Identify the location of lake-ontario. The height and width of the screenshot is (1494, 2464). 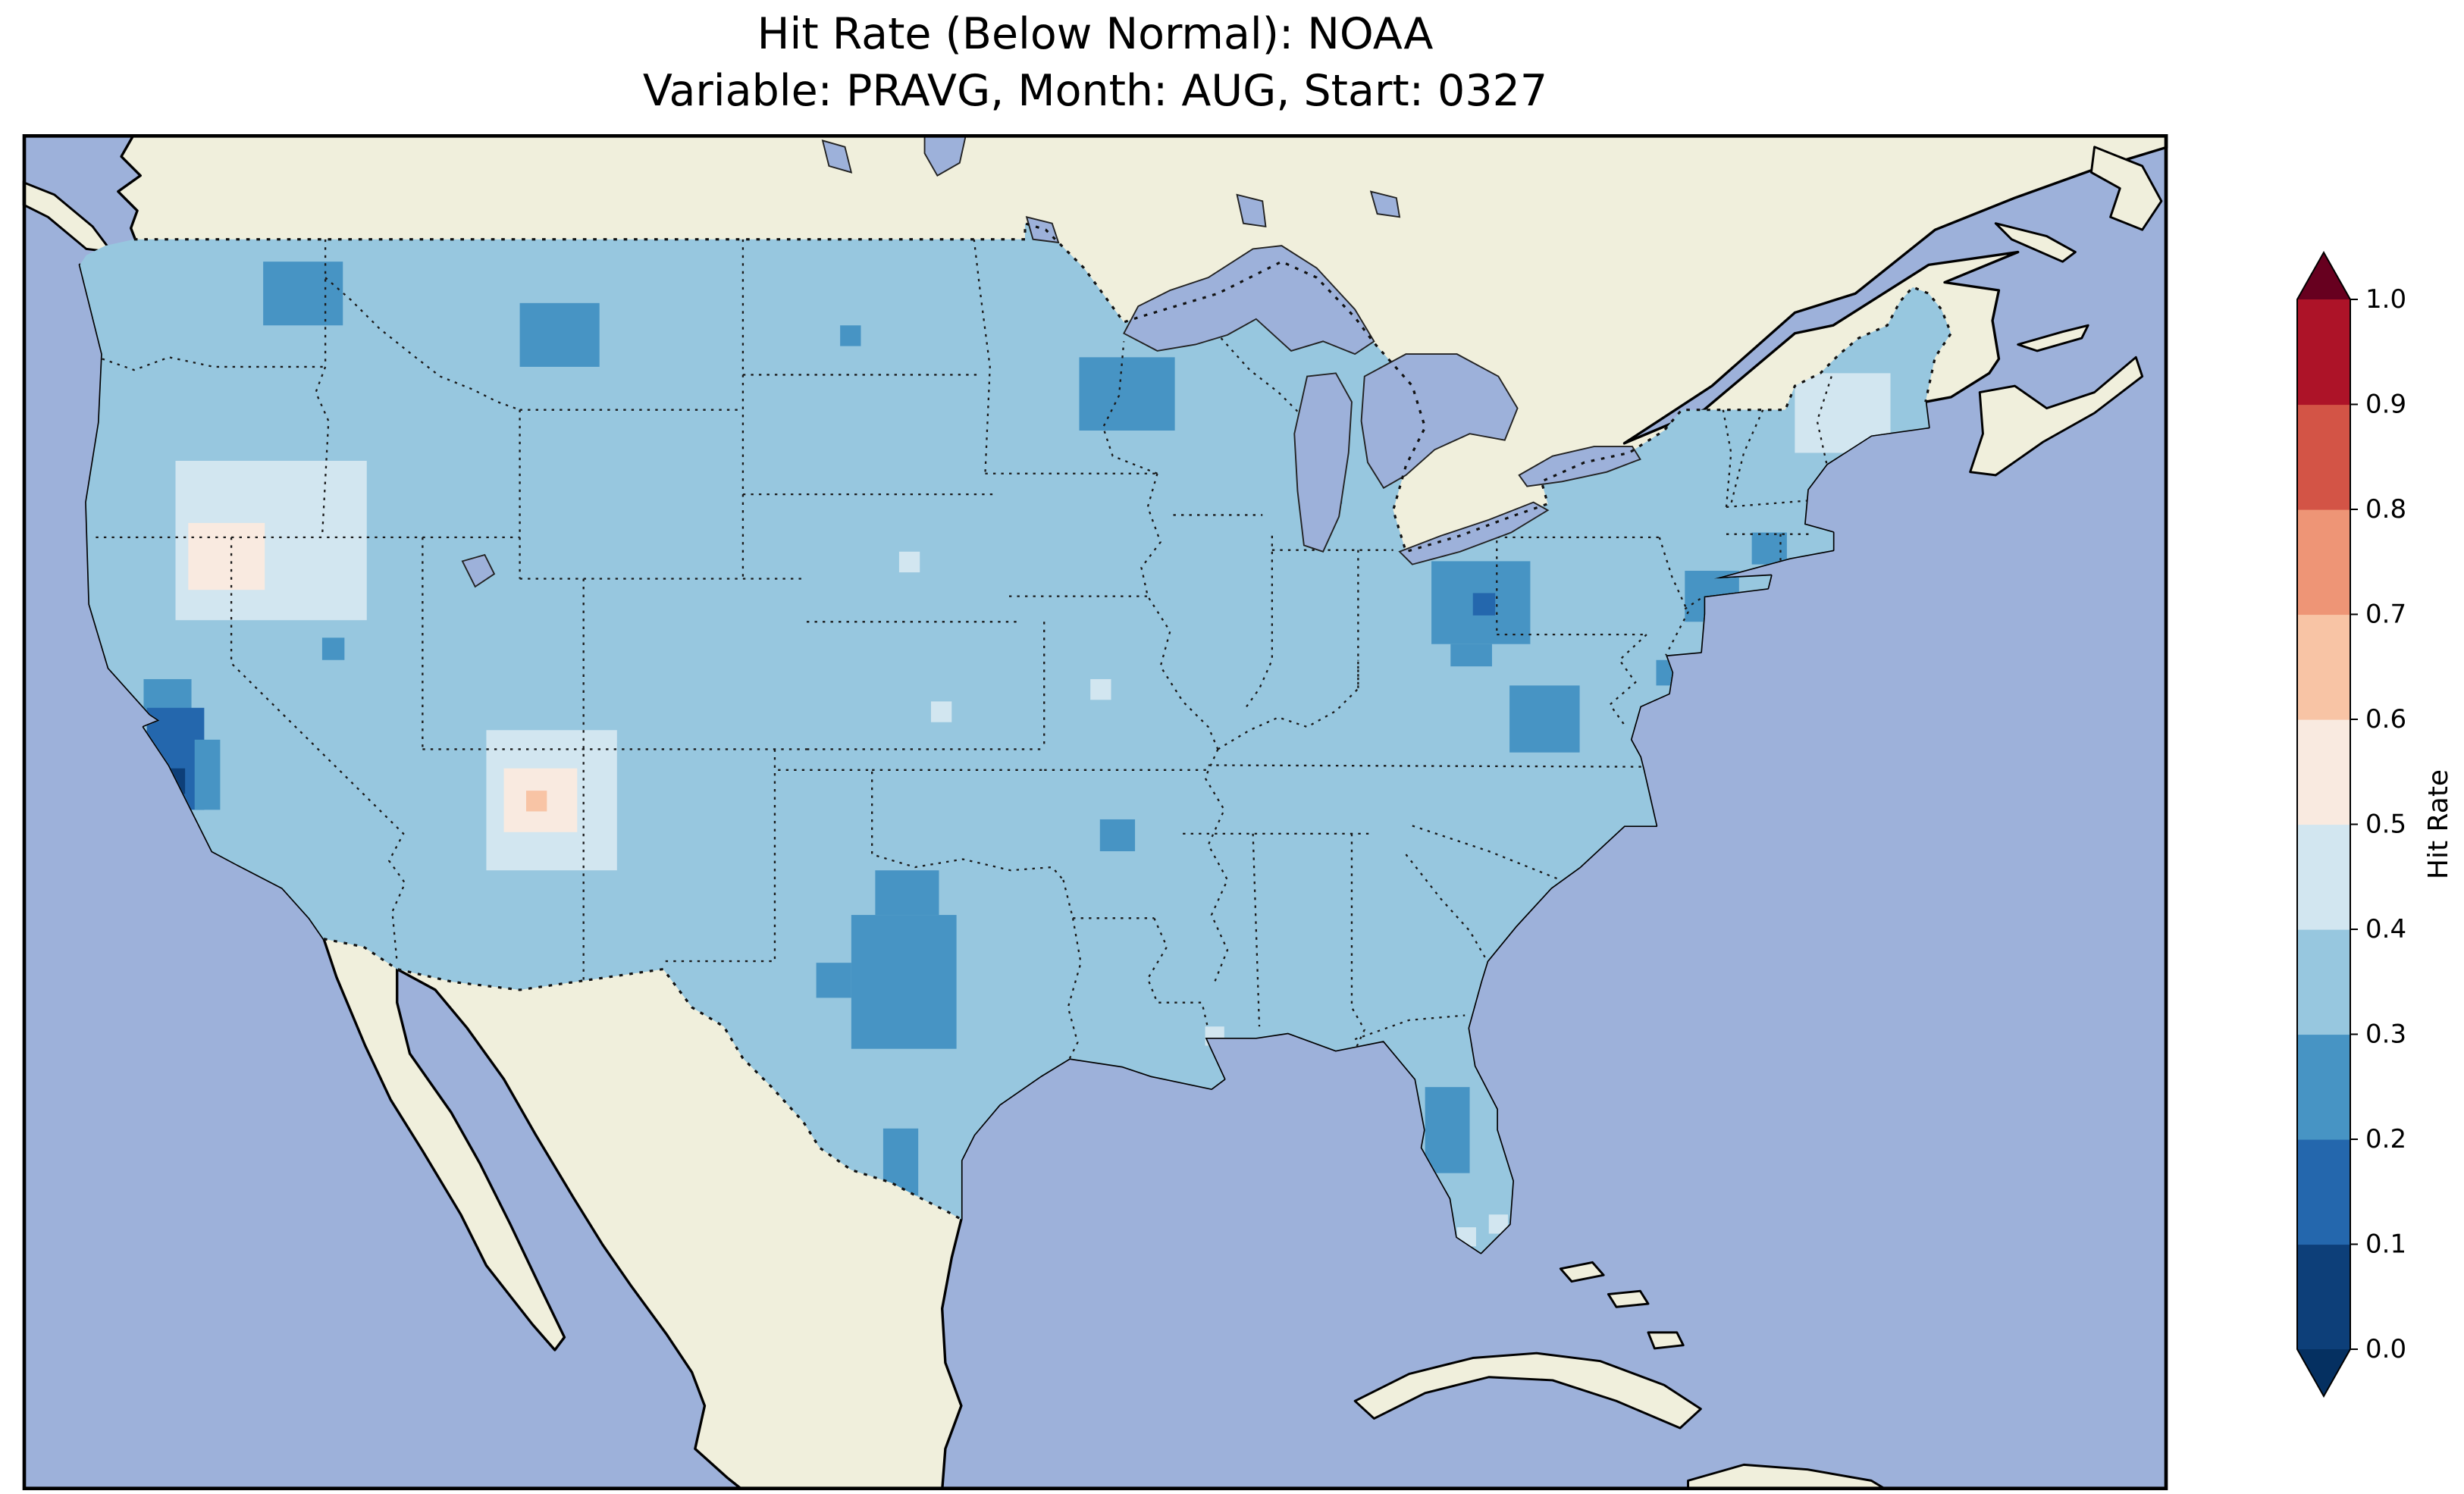
(1579, 466).